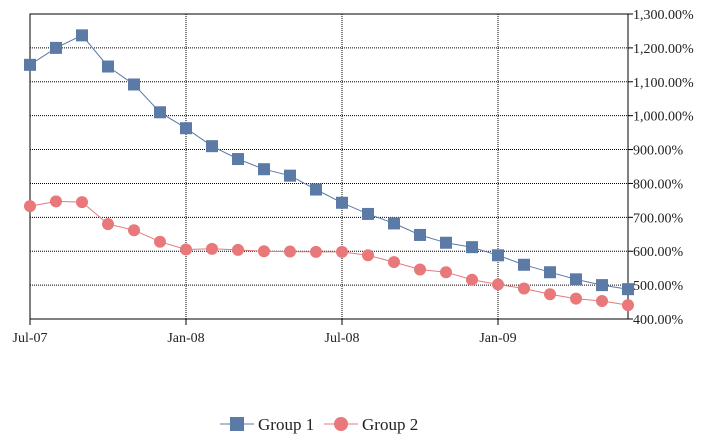 The image size is (706, 436). What do you see at coordinates (390, 424) in the screenshot?
I see `legend-label: Group 2` at bounding box center [390, 424].